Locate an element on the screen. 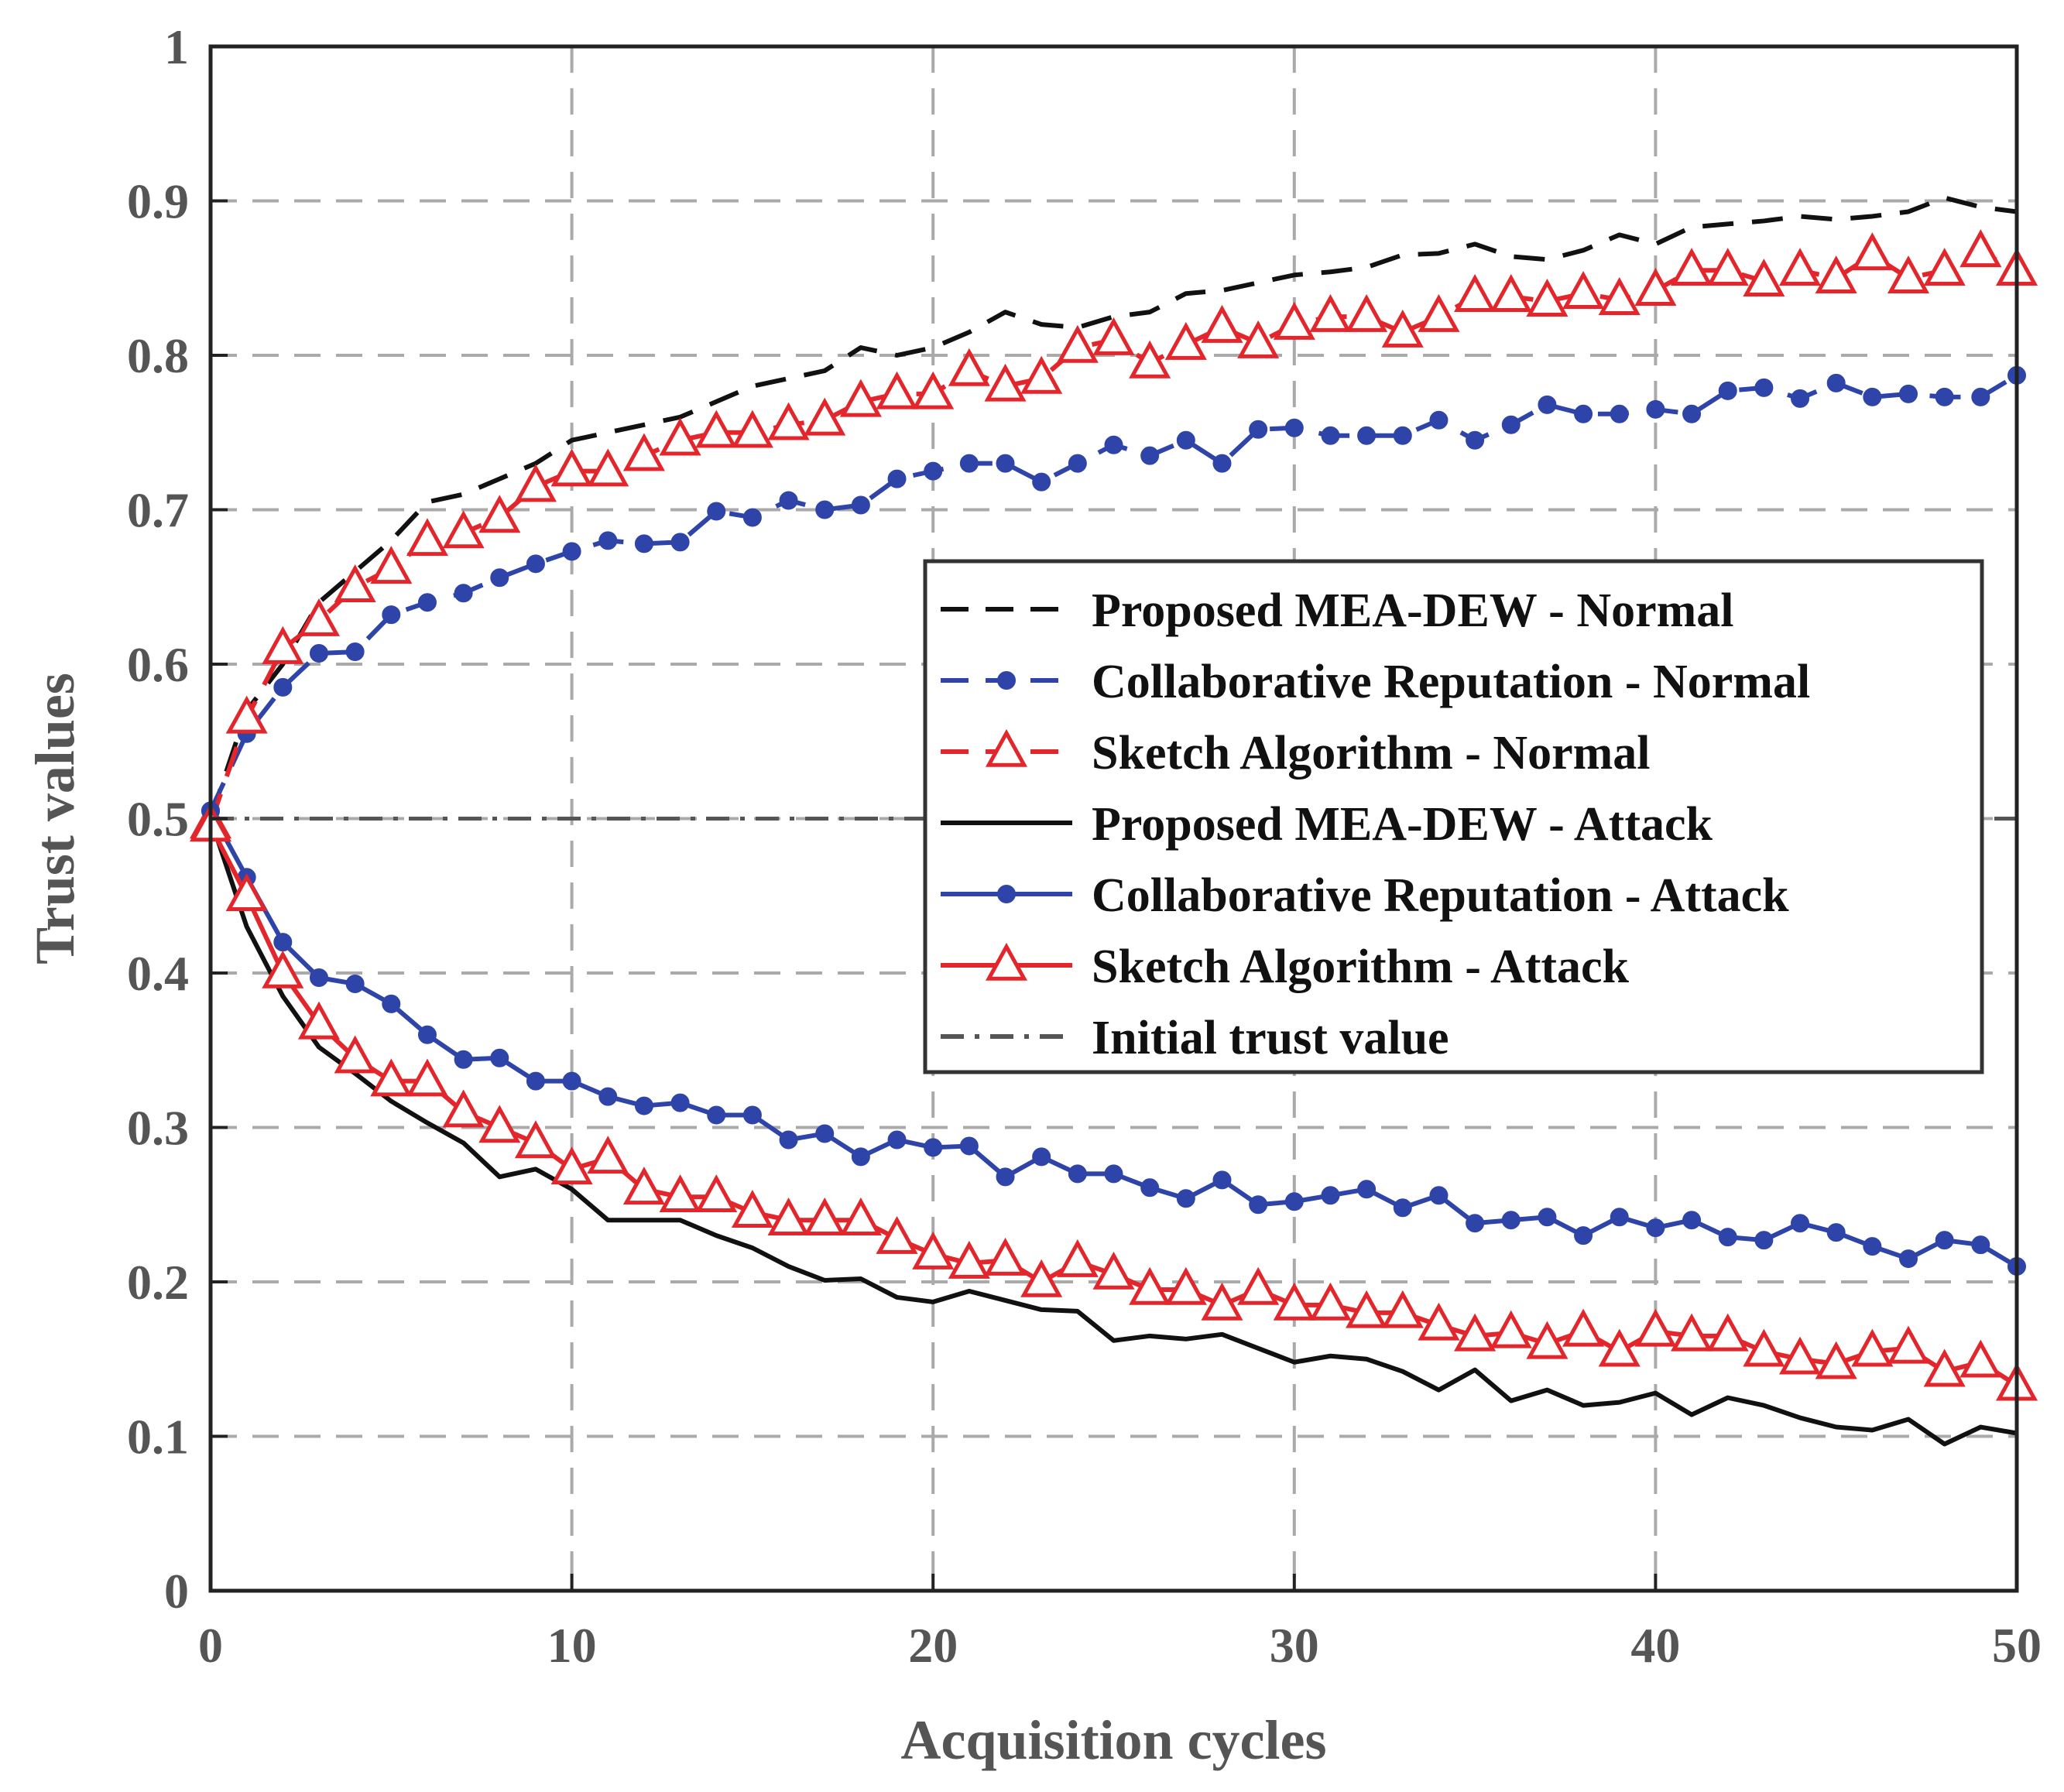  y-tick-label: 0.6 is located at coordinates (158, 664).